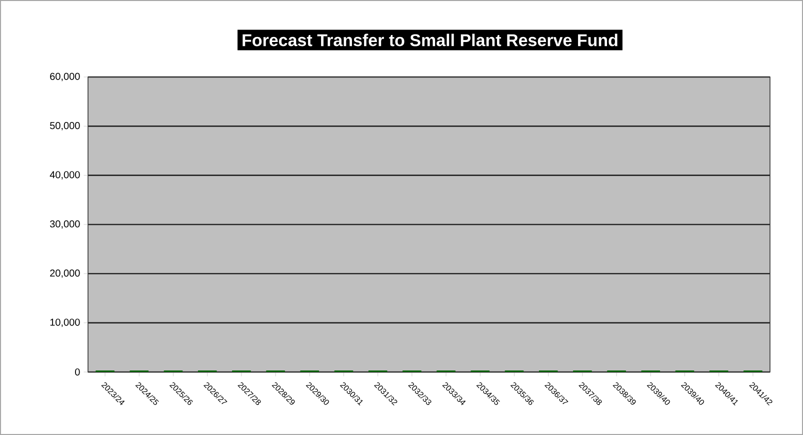 The width and height of the screenshot is (803, 435). What do you see at coordinates (65, 224) in the screenshot?
I see `y-tick-label: 30,000` at bounding box center [65, 224].